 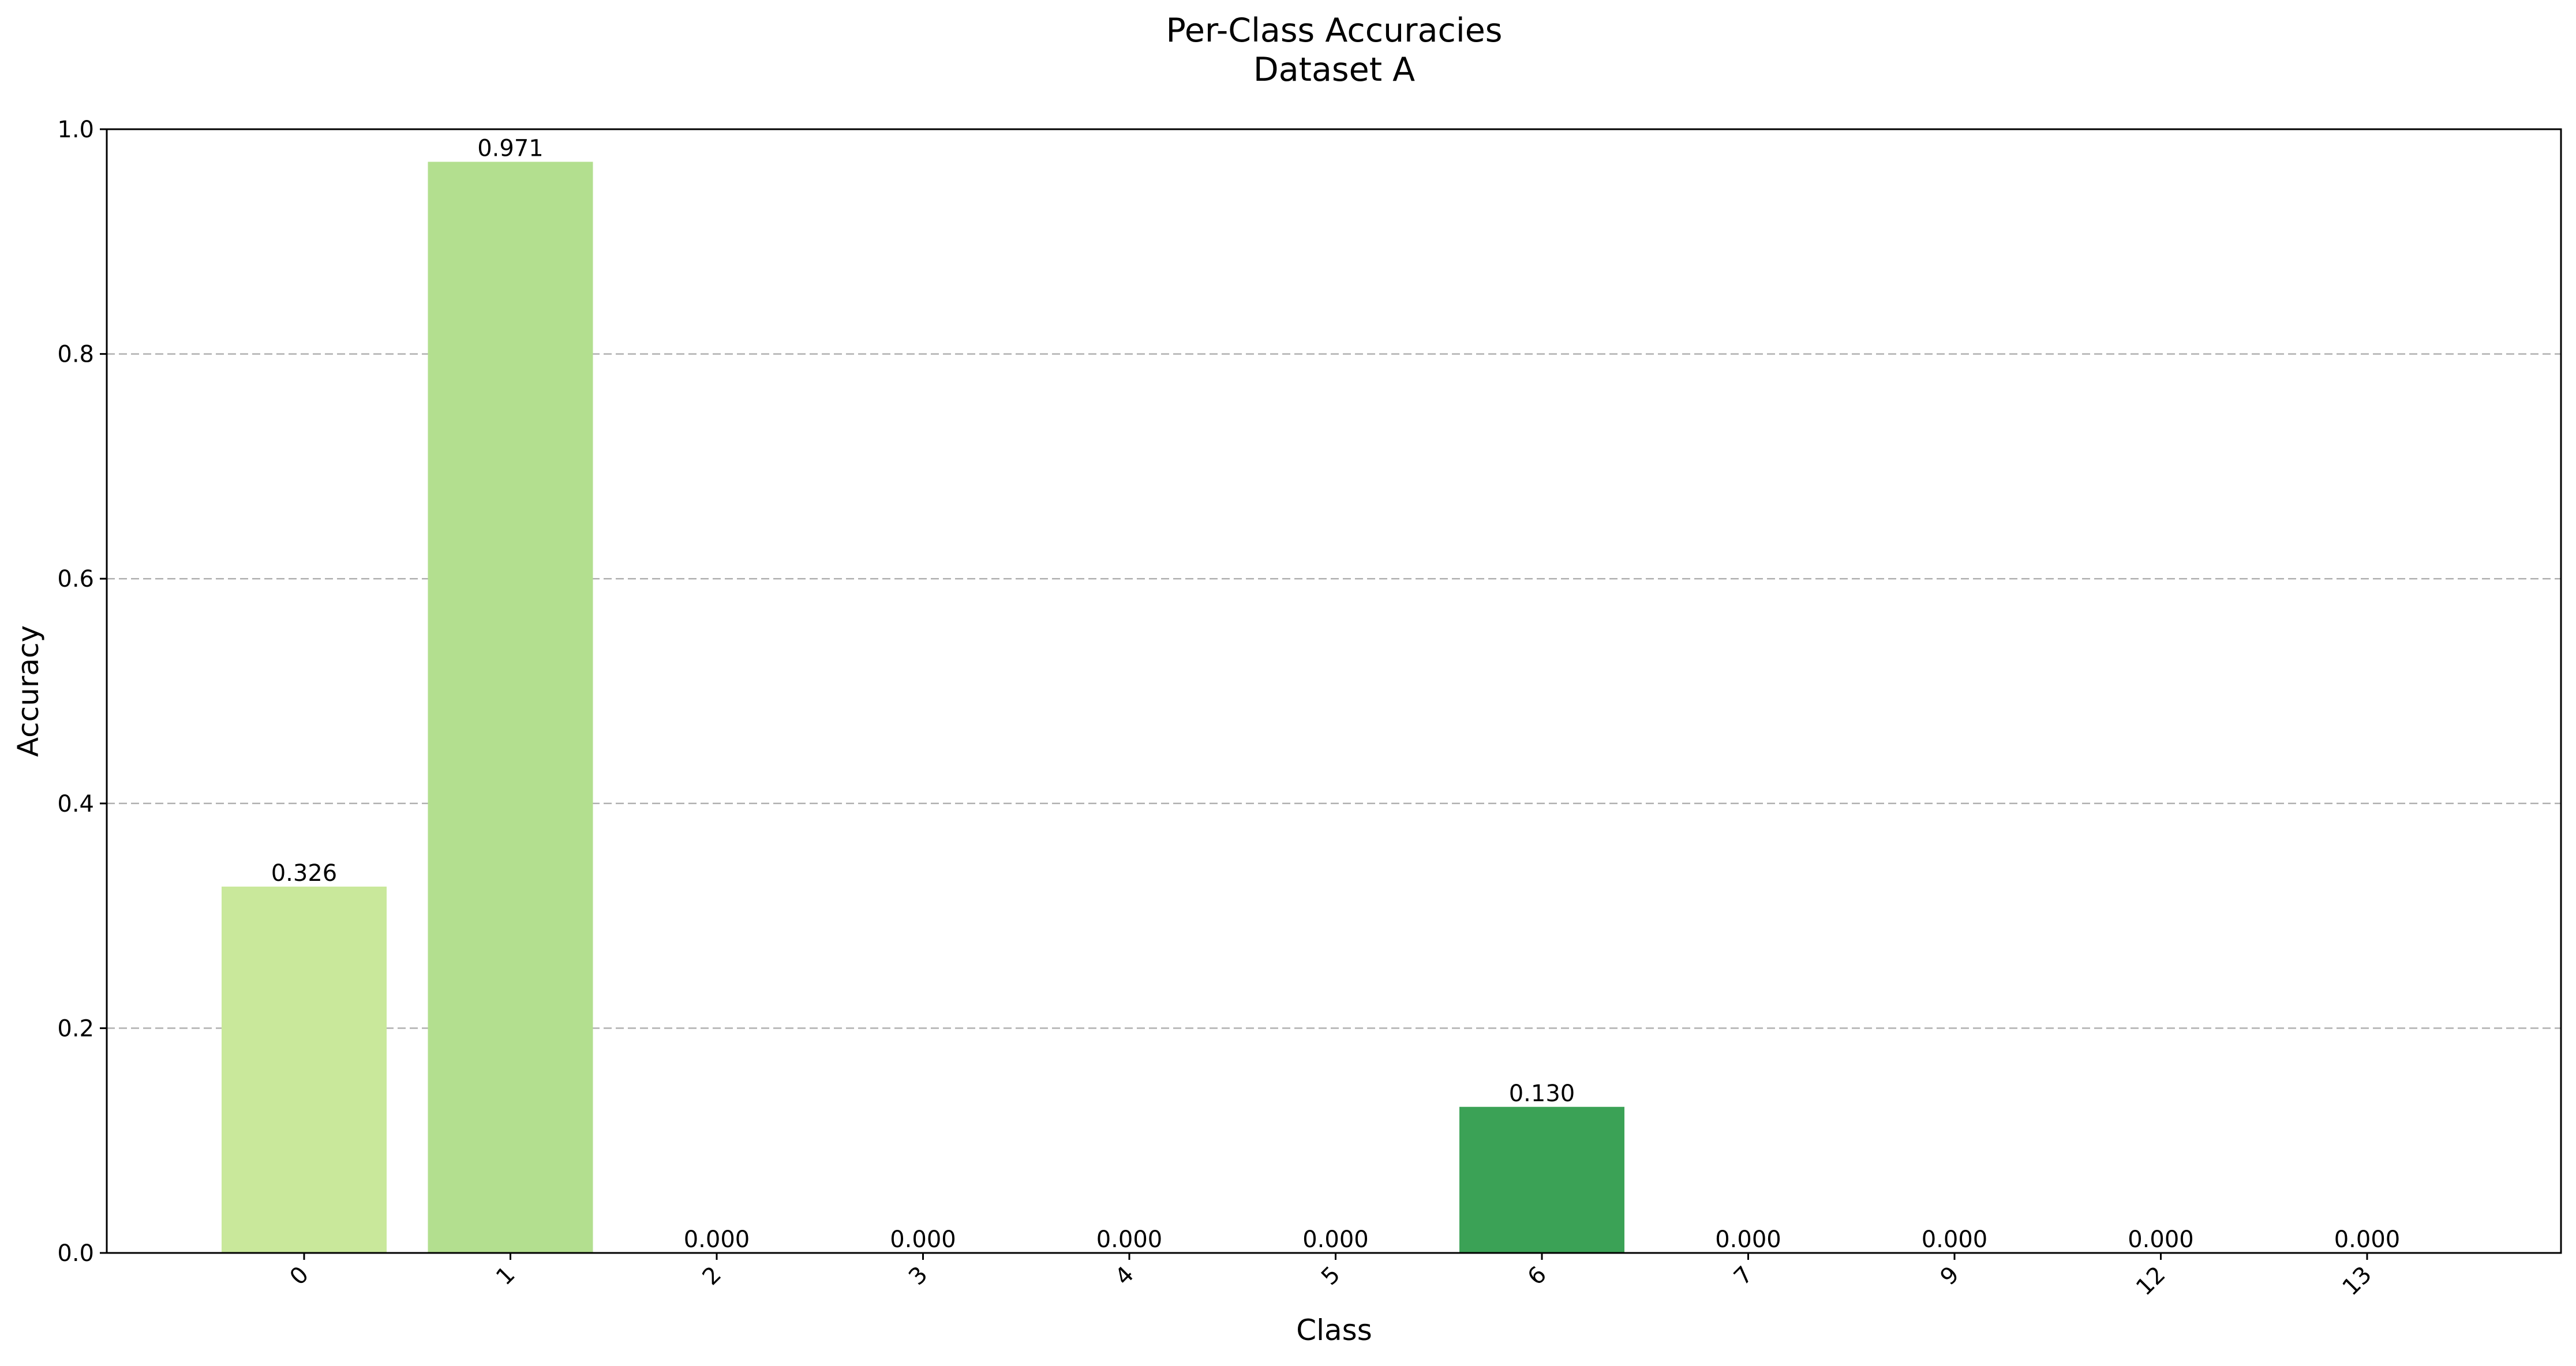 What do you see at coordinates (717, 1240) in the screenshot?
I see `data-label-class-2: 0.000` at bounding box center [717, 1240].